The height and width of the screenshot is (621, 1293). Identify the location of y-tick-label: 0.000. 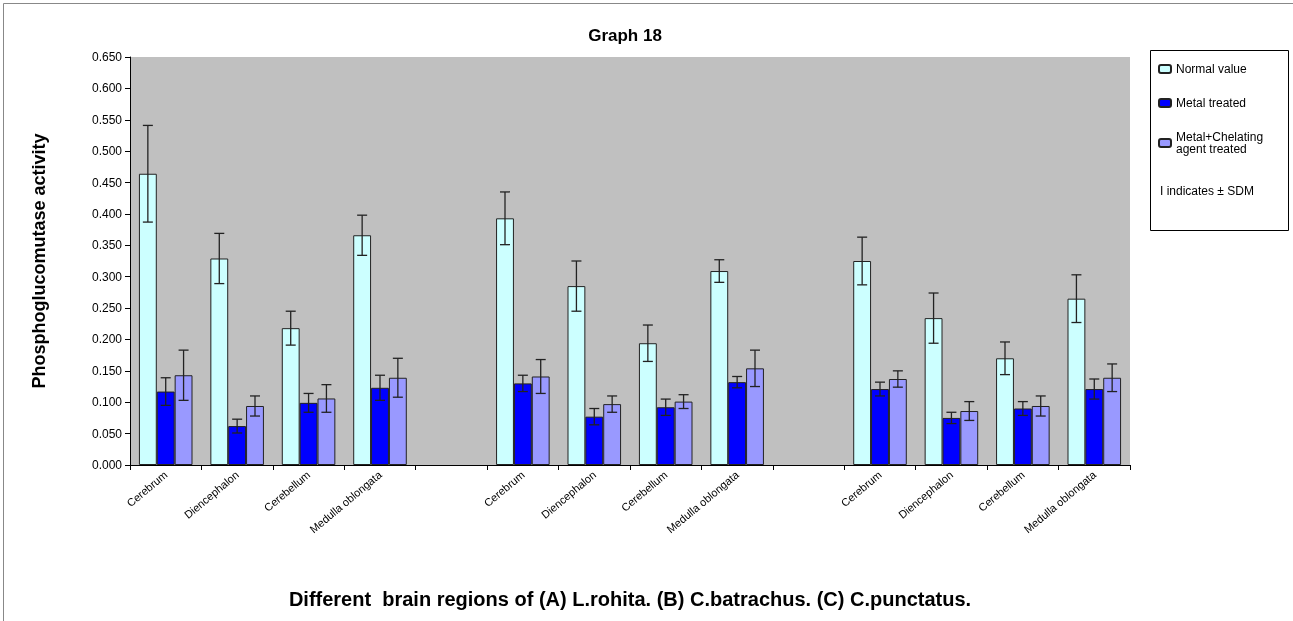
(107, 465).